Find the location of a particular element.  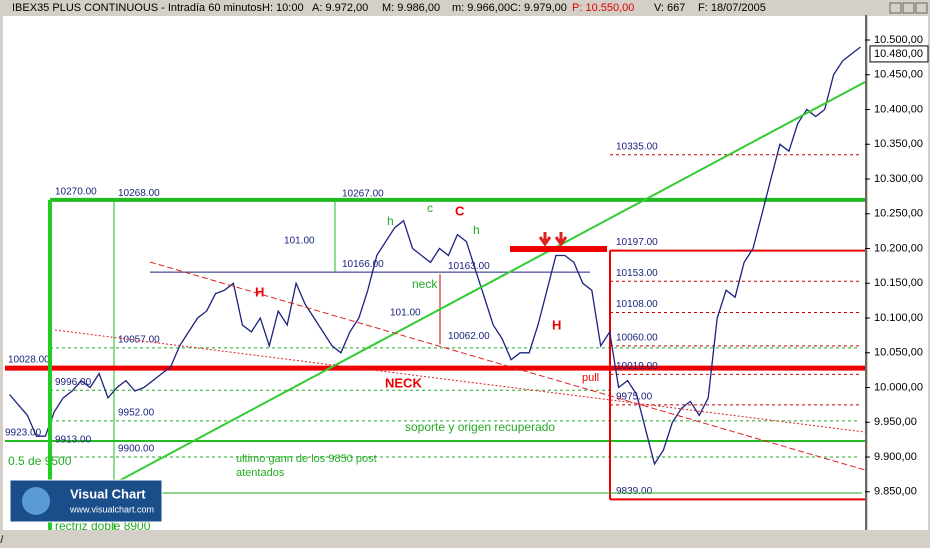

level-label: 10166.00 is located at coordinates (363, 264).